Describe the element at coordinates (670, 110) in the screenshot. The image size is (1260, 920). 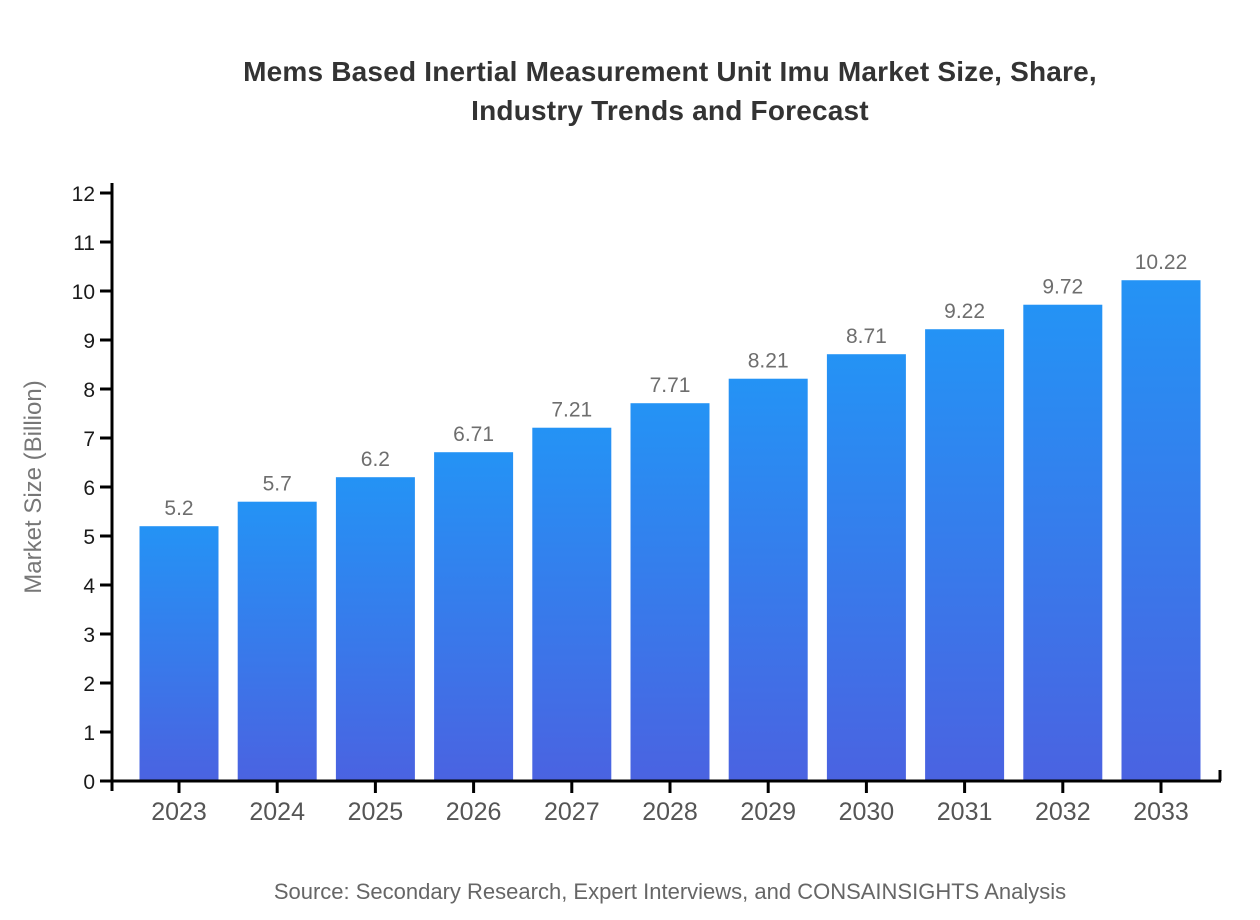
I see `chart-title-line2: Industry Trends and Forecast` at that location.